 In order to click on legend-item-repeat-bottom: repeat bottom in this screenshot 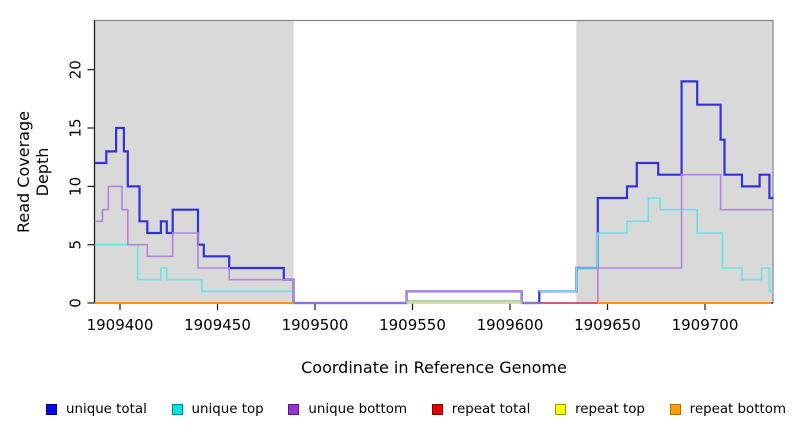, I will do `click(727, 409)`.